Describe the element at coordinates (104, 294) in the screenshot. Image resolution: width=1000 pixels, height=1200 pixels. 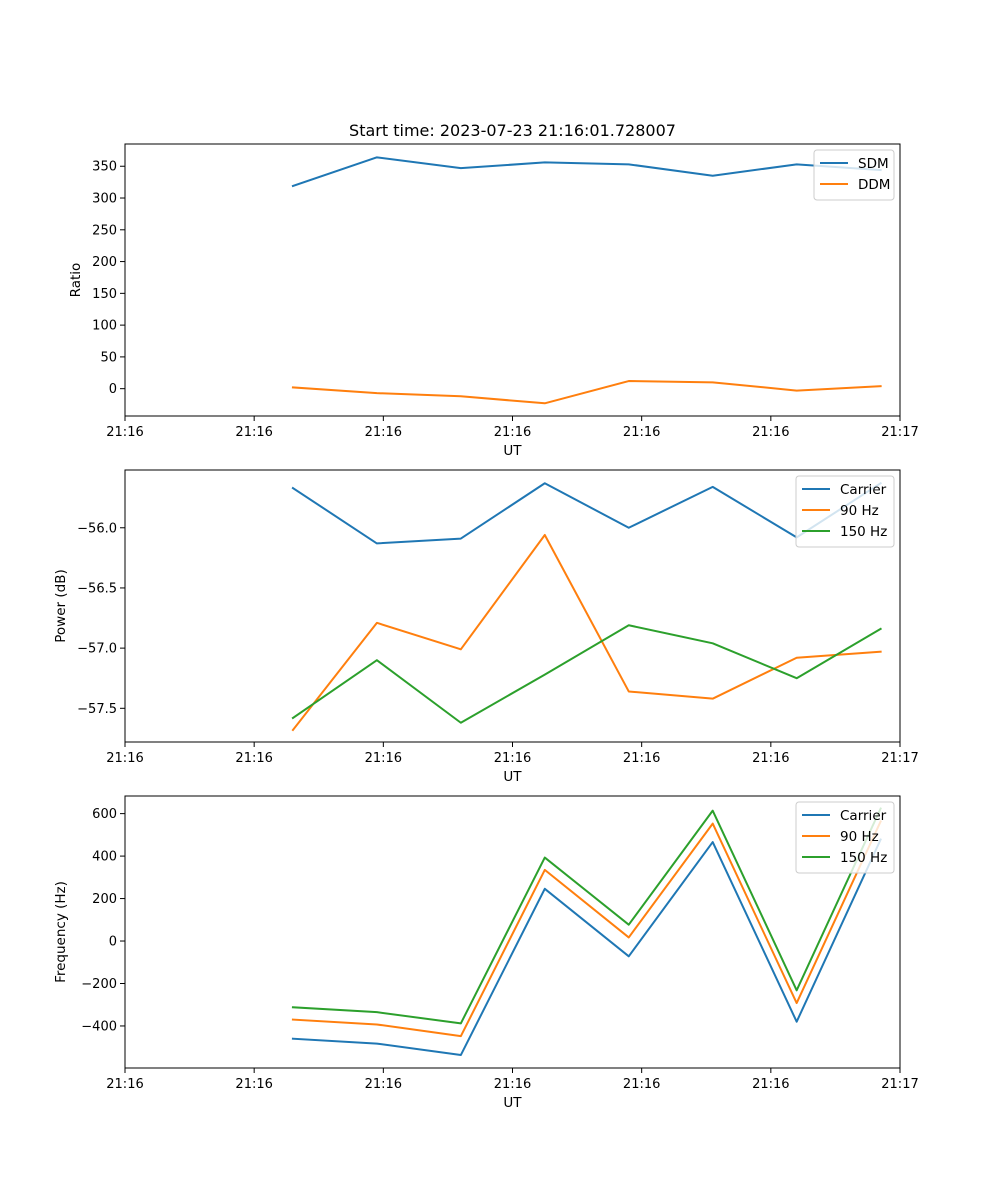
I see `y-tick-label: 150` at that location.